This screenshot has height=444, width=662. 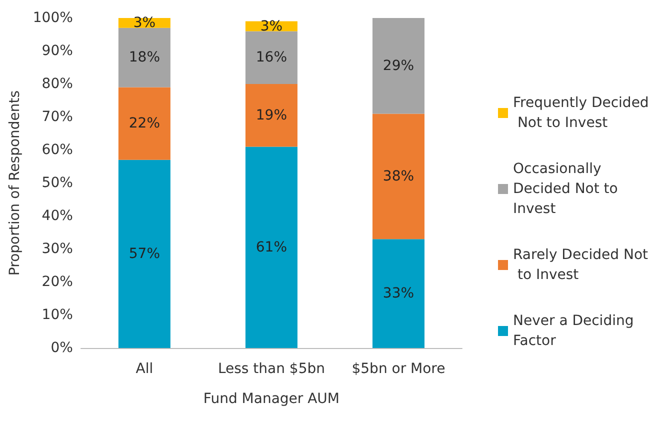 I want to click on y-tick-label: 100%, so click(x=52, y=18).